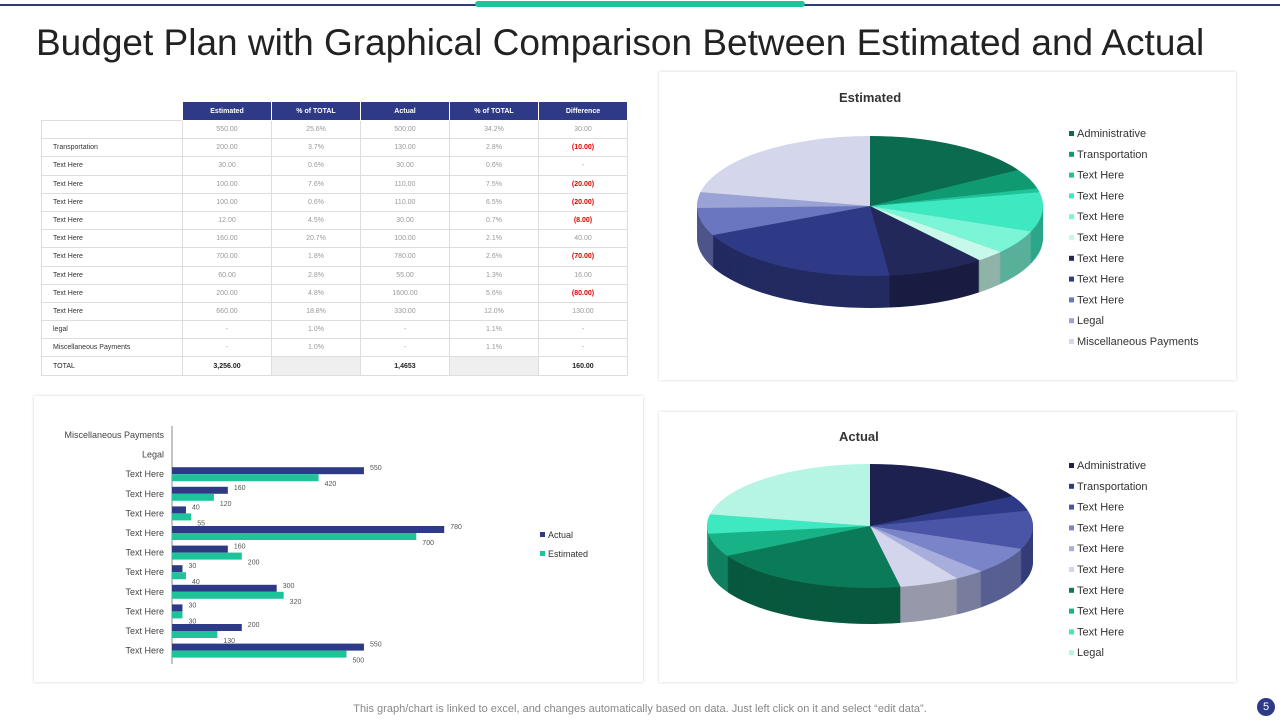 The image size is (1280, 720). Describe the element at coordinates (316, 148) in the screenshot. I see `table-cell: 3.7%` at that location.